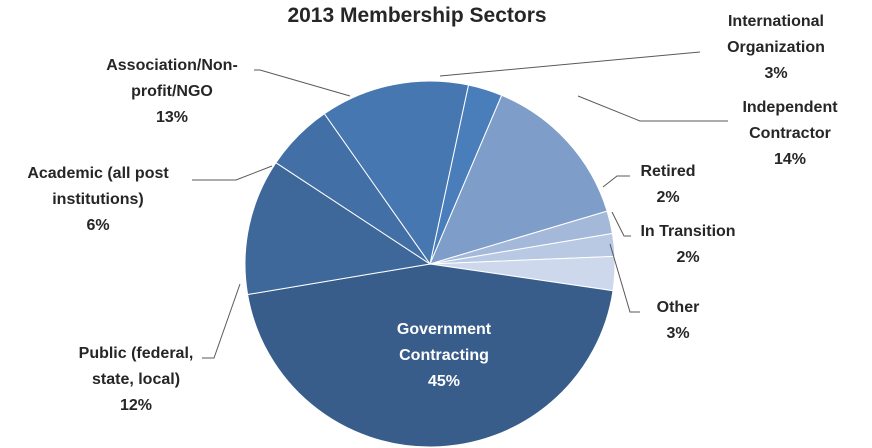 This screenshot has height=448, width=872. I want to click on slice-name-line: Contractor, so click(790, 133).